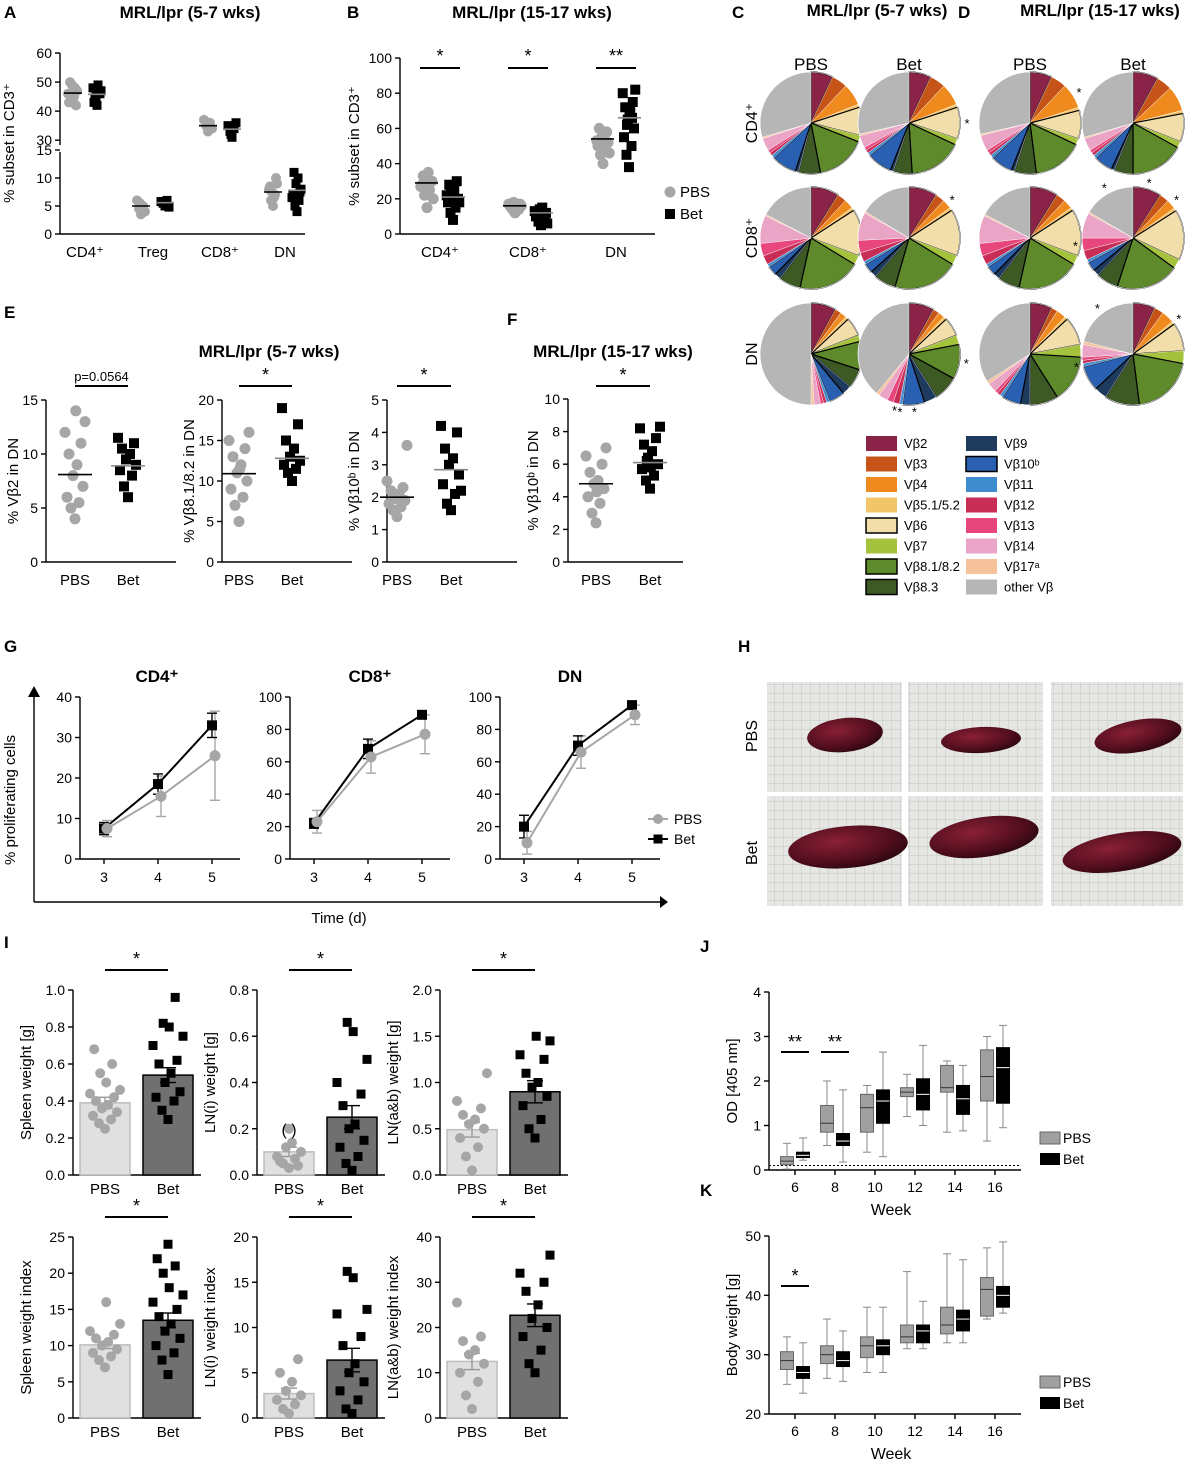  Describe the element at coordinates (835, 1187) in the screenshot. I see `x-tick-label: 8` at that location.